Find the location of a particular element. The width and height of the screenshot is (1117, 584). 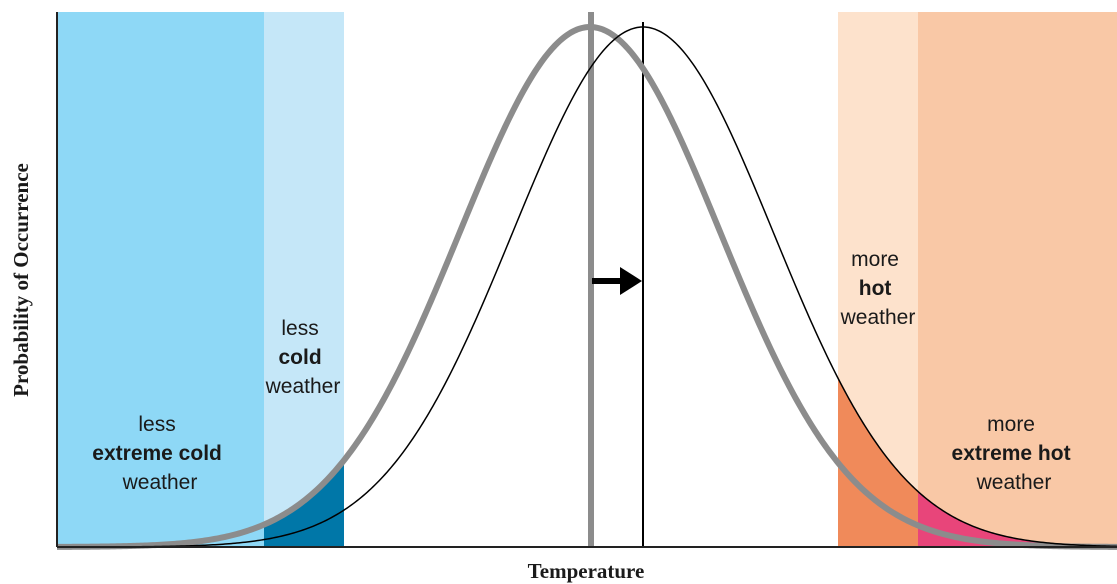

x-axis-title: Temperature is located at coordinates (586, 571).